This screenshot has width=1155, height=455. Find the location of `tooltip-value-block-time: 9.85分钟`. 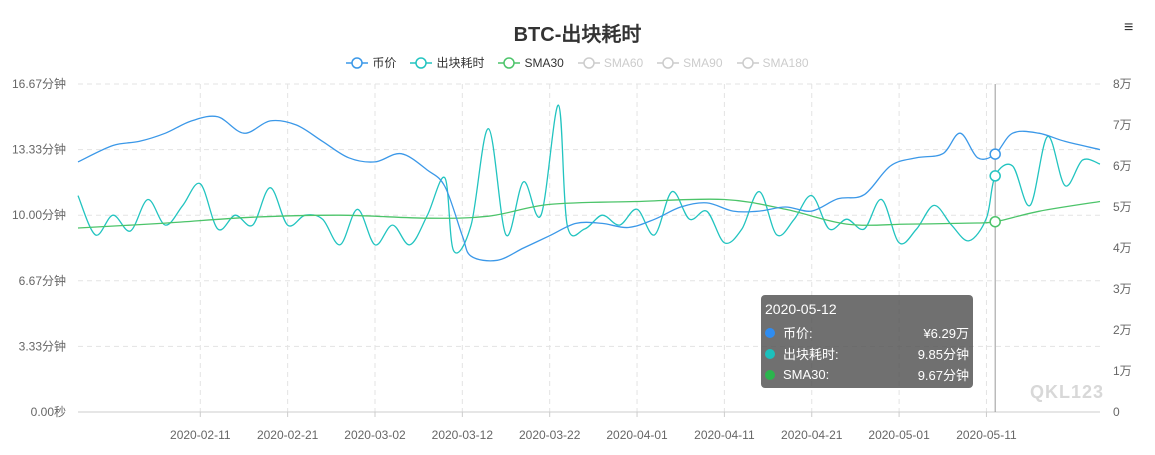

tooltip-value-block-time: 9.85分钟 is located at coordinates (943, 354).